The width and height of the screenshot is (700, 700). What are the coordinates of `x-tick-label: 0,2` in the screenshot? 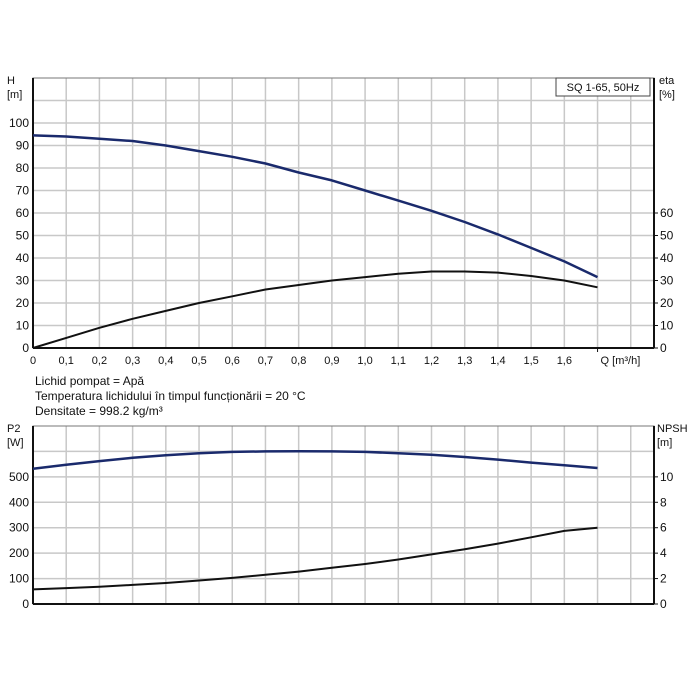 It's located at (99, 361).